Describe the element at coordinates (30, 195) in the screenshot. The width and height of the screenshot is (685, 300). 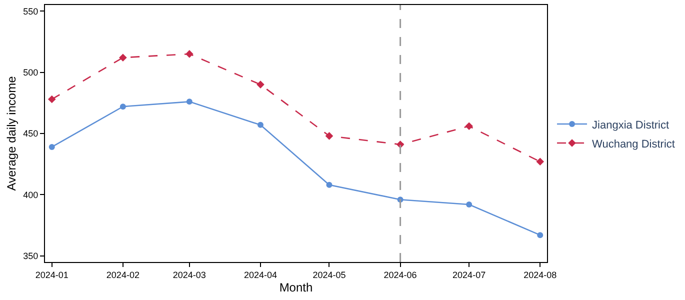
I see `y-tick-label: 400` at that location.